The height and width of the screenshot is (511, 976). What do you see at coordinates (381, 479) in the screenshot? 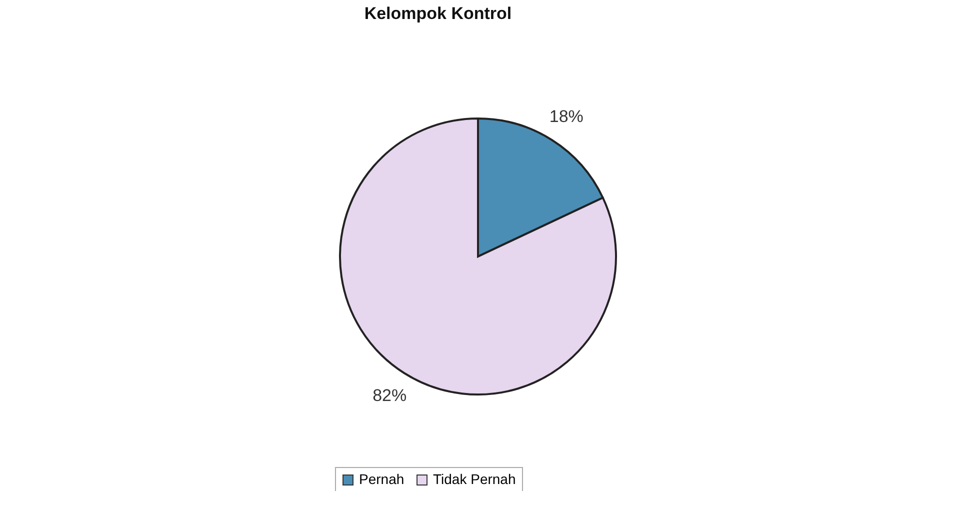
I see `legend-label: Pernah` at bounding box center [381, 479].